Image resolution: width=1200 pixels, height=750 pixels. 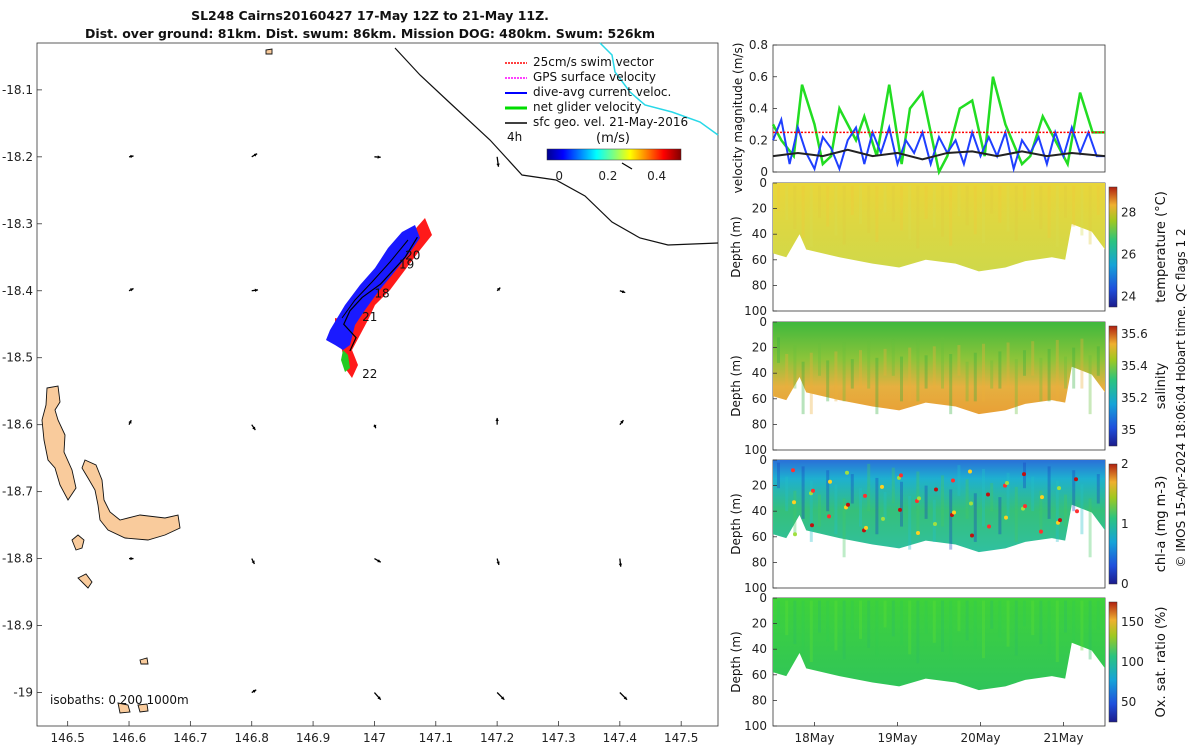 What do you see at coordinates (758, 45) in the screenshot?
I see `velocity-y-tick-label: 0.8` at bounding box center [758, 45].